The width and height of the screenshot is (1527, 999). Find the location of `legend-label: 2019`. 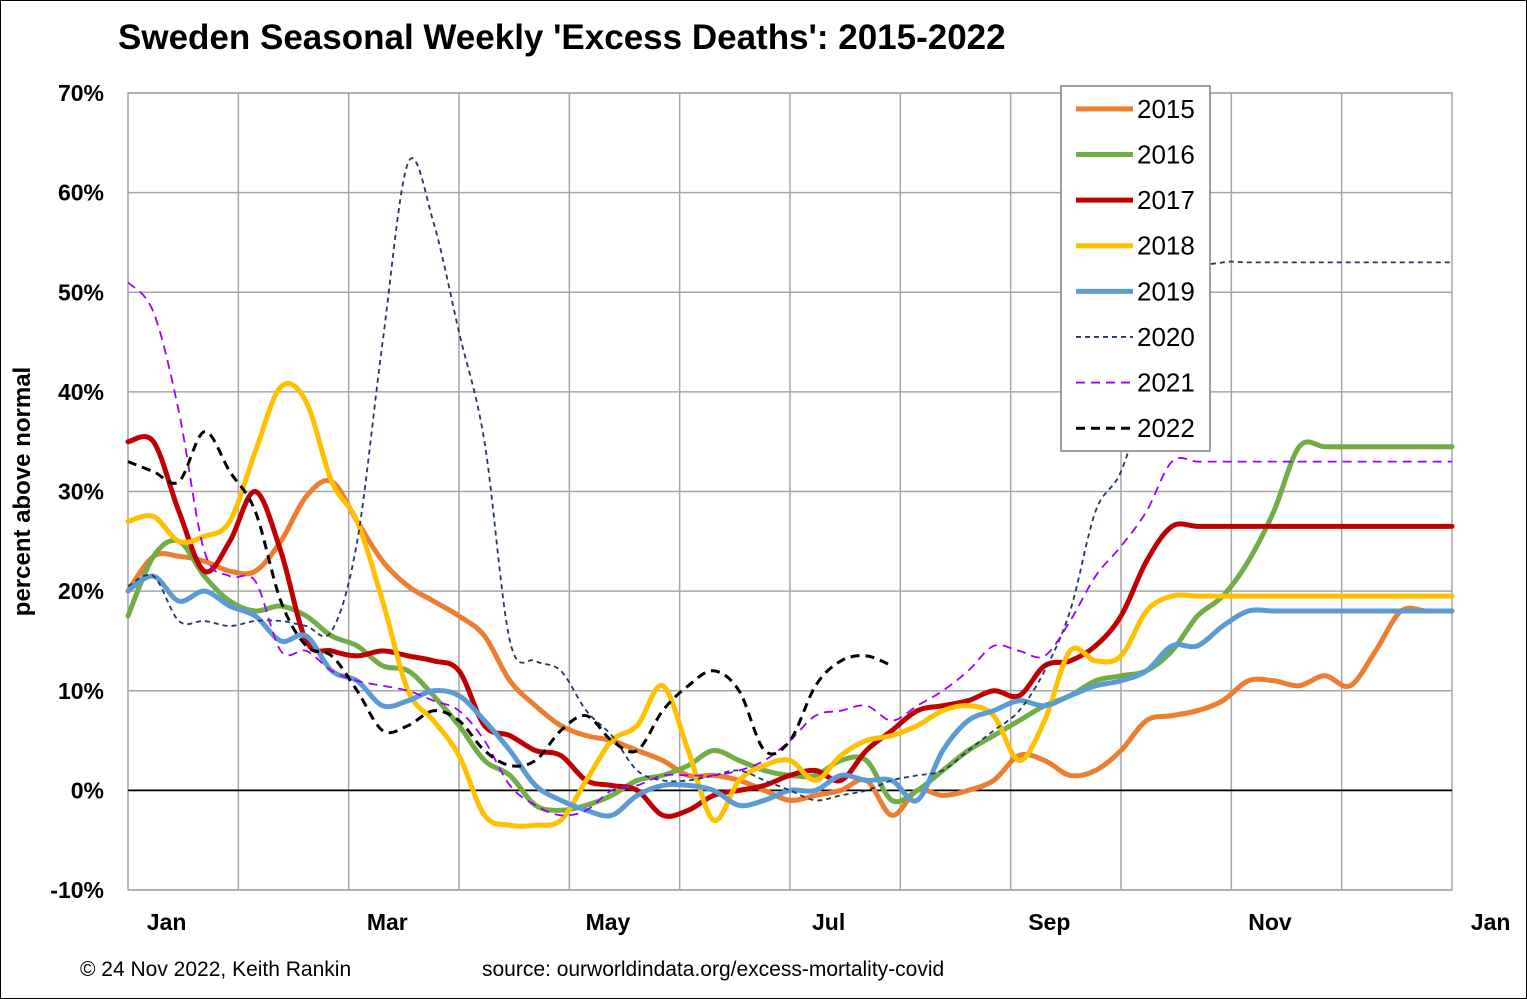

legend-label: 2019 is located at coordinates (1166, 291).